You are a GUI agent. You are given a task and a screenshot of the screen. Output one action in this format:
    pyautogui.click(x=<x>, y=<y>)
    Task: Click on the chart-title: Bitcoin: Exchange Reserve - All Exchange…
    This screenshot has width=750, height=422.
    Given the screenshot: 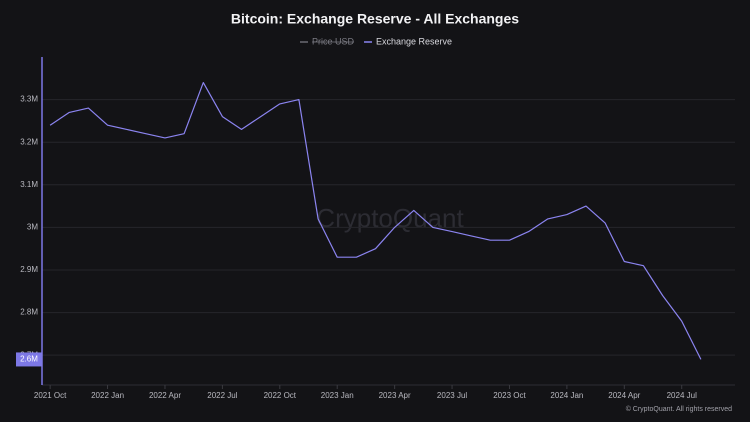 What is the action you would take?
    pyautogui.click(x=375, y=19)
    